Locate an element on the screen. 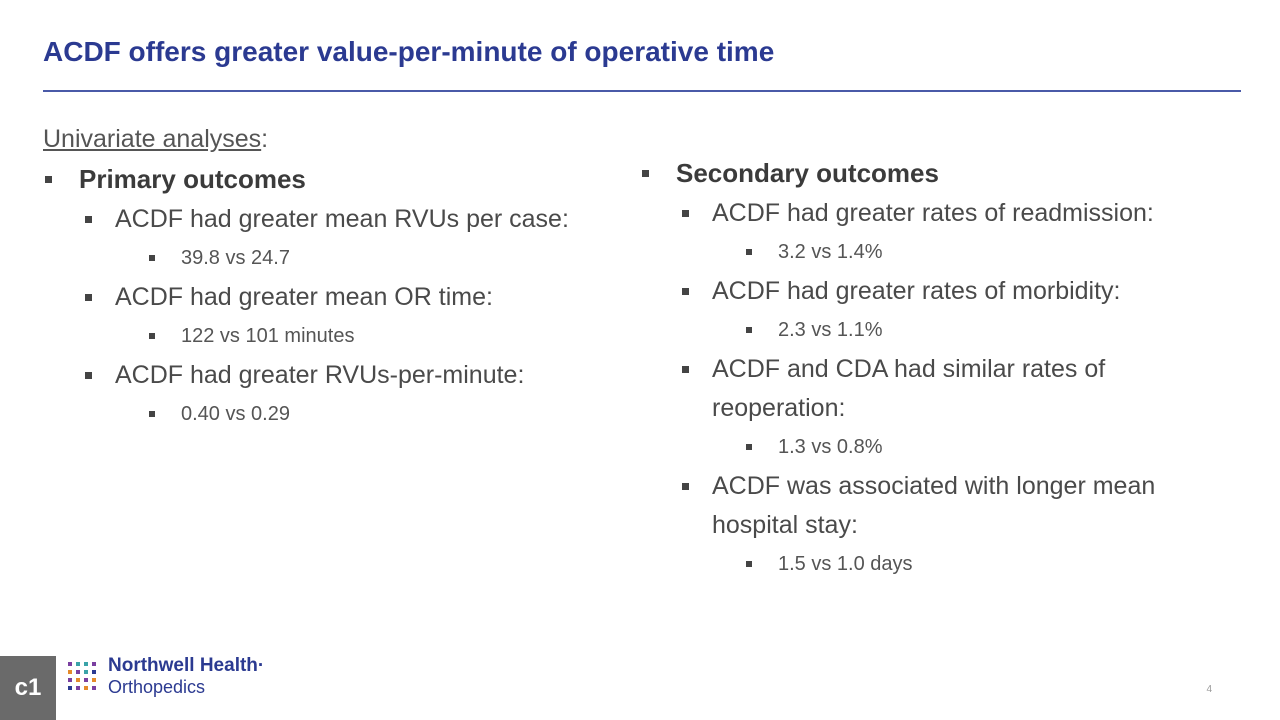 Image resolution: width=1280 pixels, height=720 pixels. page-number: 4 is located at coordinates (1209, 689).